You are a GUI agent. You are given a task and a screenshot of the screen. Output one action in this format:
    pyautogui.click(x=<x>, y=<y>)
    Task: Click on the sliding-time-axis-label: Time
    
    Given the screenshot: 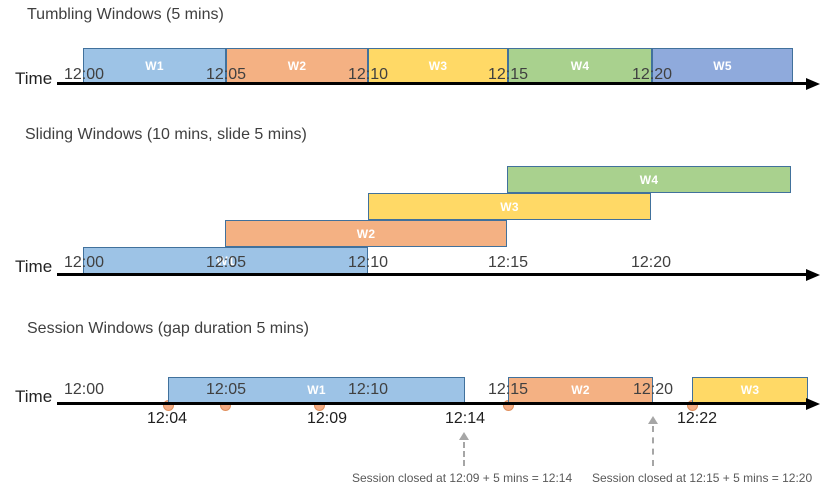 What is the action you would take?
    pyautogui.click(x=34, y=266)
    